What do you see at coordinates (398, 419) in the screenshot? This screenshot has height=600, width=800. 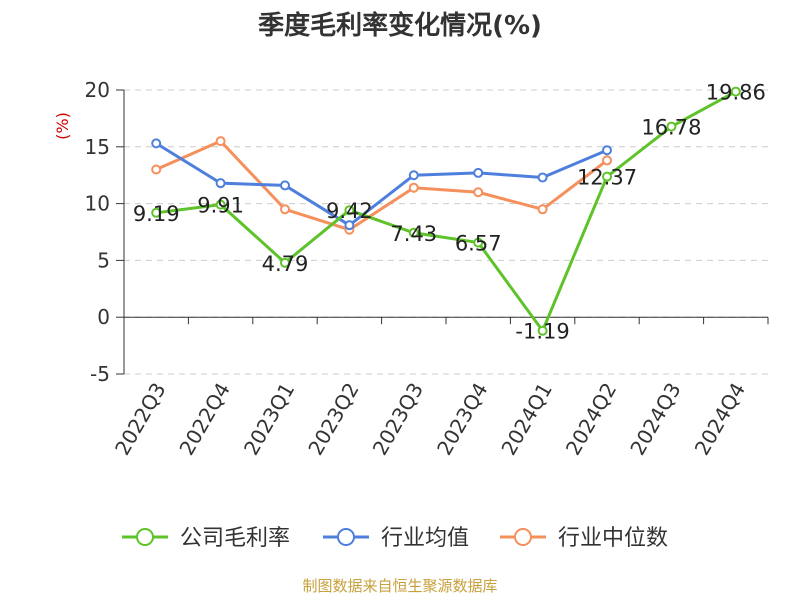 I see `x-tick-label: 2023Q3` at bounding box center [398, 419].